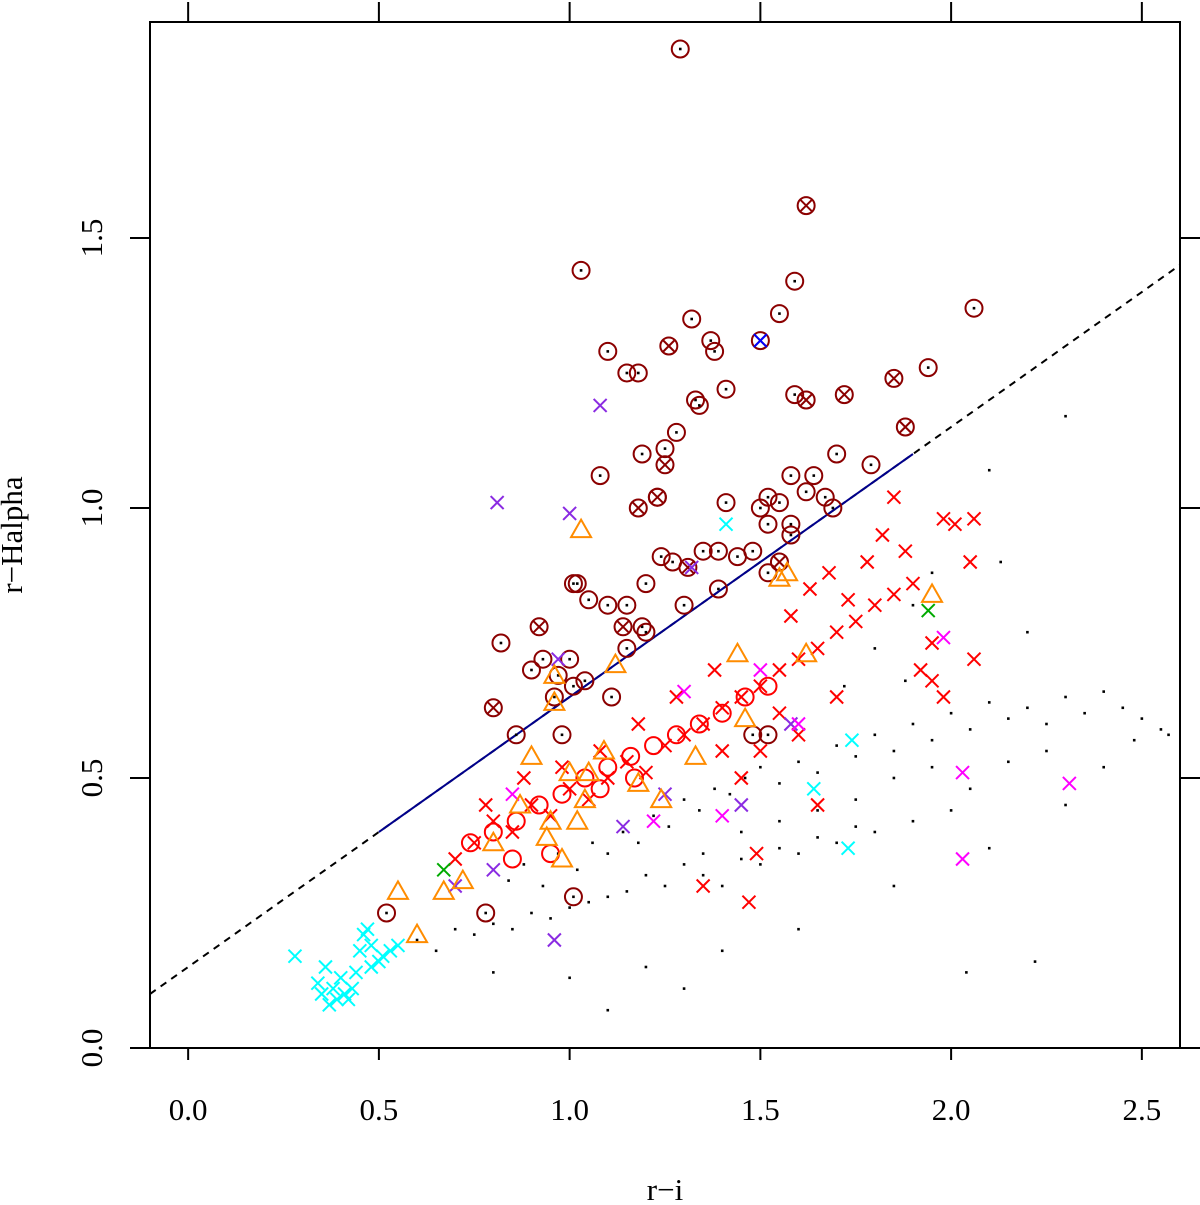 The image size is (1200, 1205). I want to click on x-axis-title: r−i, so click(665, 1188).